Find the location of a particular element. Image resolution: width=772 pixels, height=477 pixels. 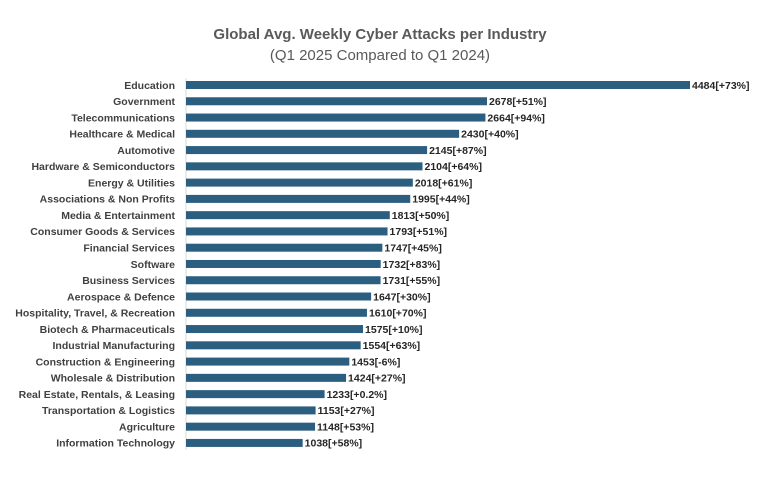

data-label-change: [+30%] is located at coordinates (413, 297).